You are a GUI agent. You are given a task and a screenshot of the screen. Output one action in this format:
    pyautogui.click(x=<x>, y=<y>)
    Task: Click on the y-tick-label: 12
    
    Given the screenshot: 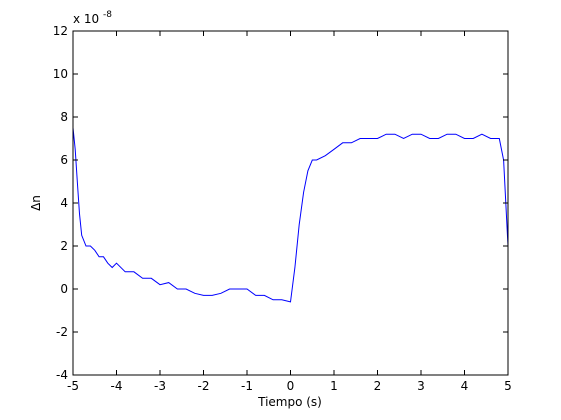 What is the action you would take?
    pyautogui.click(x=60, y=31)
    